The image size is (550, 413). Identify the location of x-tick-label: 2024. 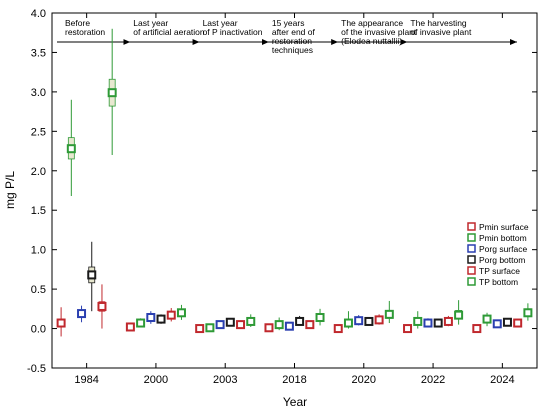
(502, 380).